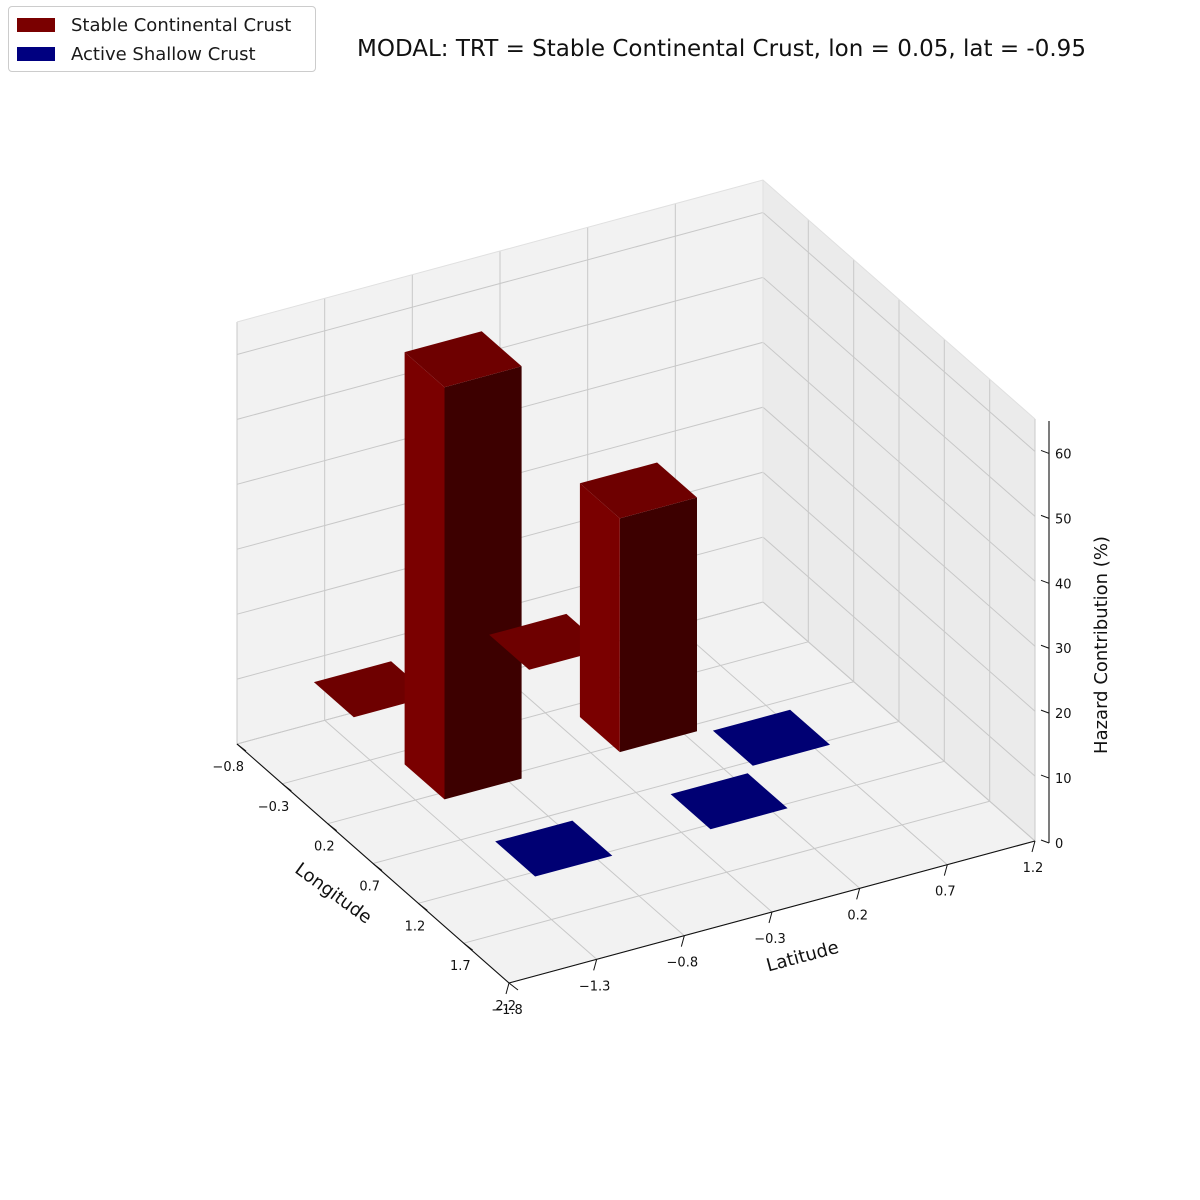  What do you see at coordinates (1063, 649) in the screenshot?
I see `z-tick-label: 30` at bounding box center [1063, 649].